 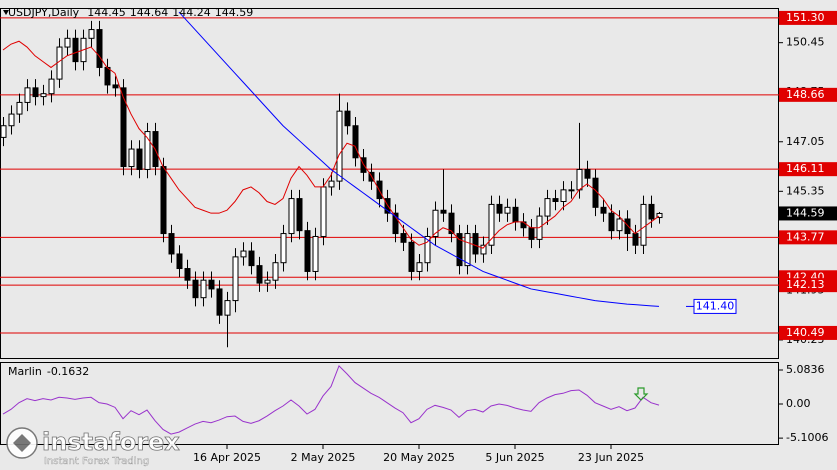 I want to click on symbol-title: USDJPY,Daily, so click(x=44, y=12).